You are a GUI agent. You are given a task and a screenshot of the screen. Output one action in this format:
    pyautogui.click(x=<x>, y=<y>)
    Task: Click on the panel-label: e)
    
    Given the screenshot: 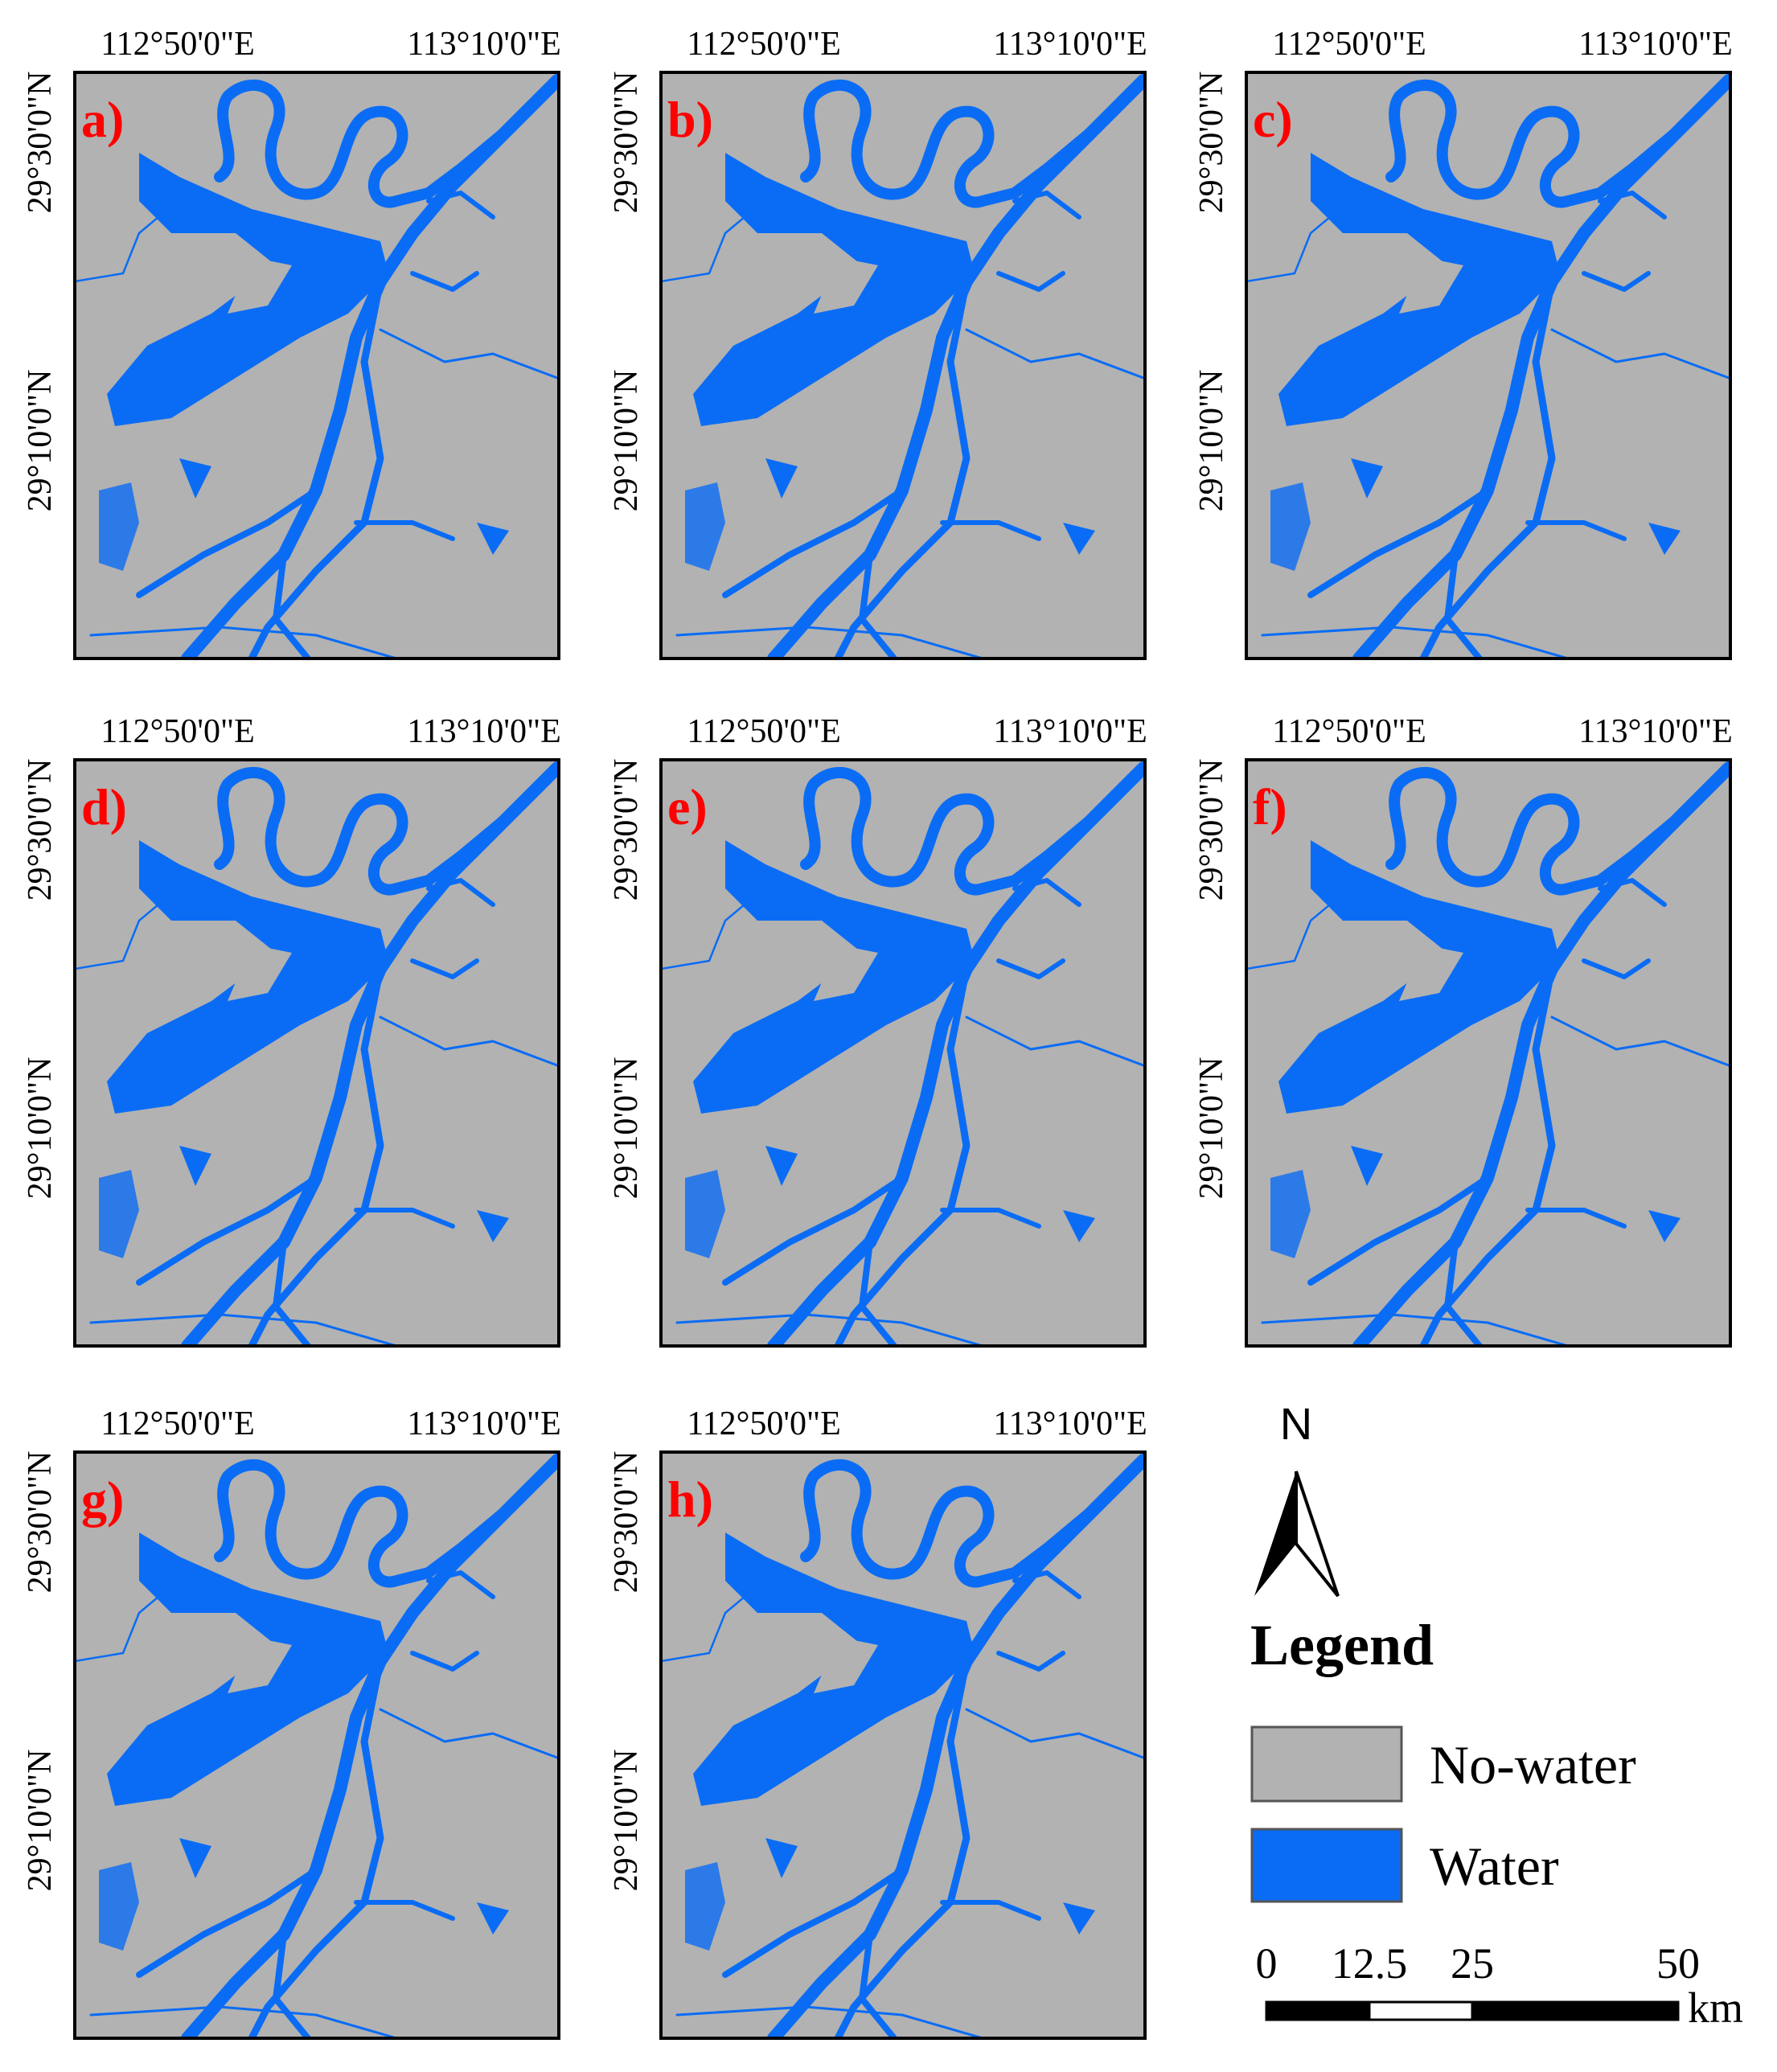 What is the action you would take?
    pyautogui.click(x=687, y=806)
    